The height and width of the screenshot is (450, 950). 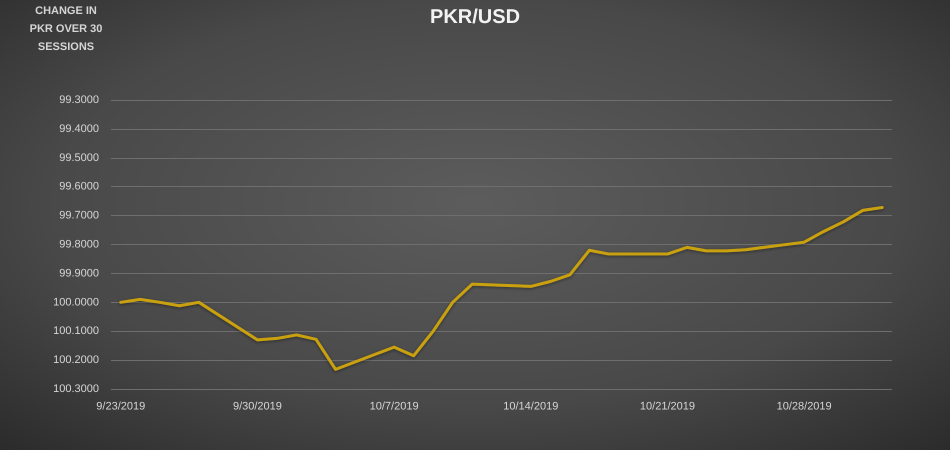 I want to click on x-tick-label: 10/14/2019, so click(x=530, y=406).